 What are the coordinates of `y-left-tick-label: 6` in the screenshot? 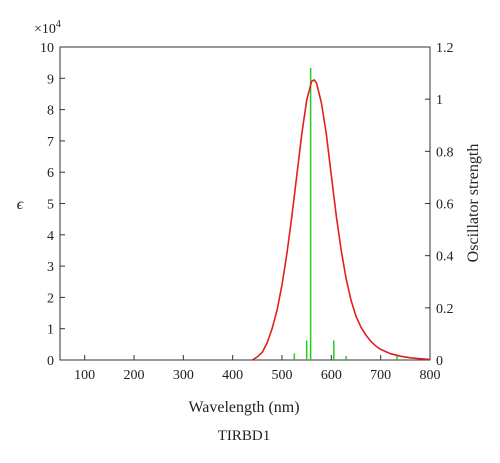 It's located at (50, 173).